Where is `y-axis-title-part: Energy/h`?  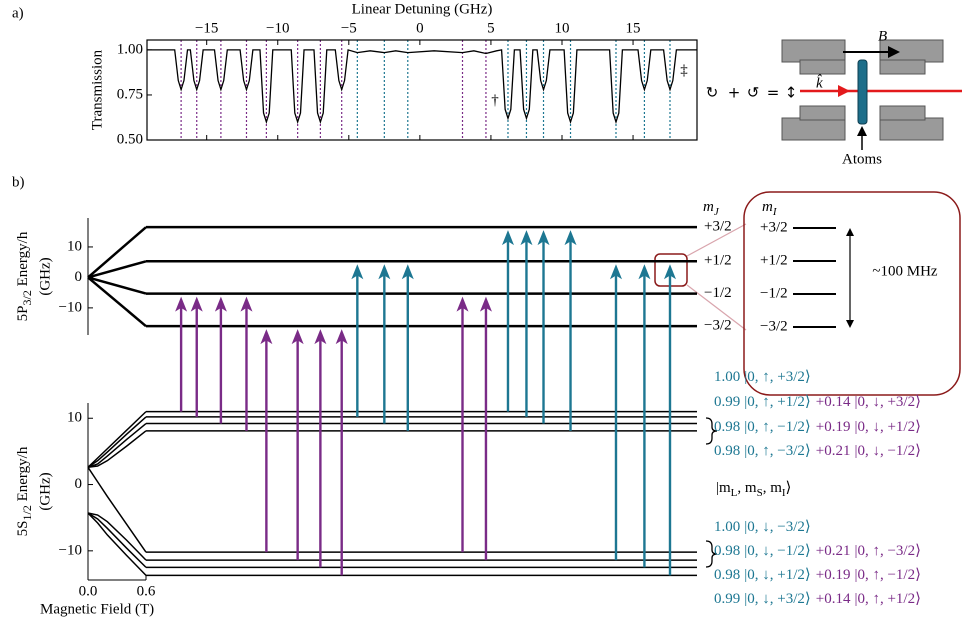 y-axis-title-part: Energy/h is located at coordinates (23, 475).